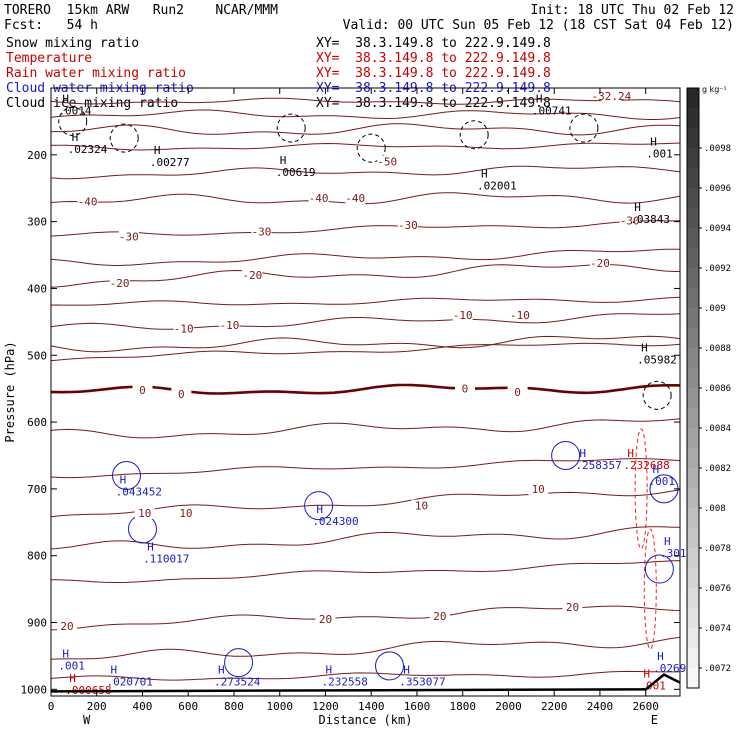 This screenshot has height=740, width=740. I want to click on extremum-value: .02324, so click(88, 149).